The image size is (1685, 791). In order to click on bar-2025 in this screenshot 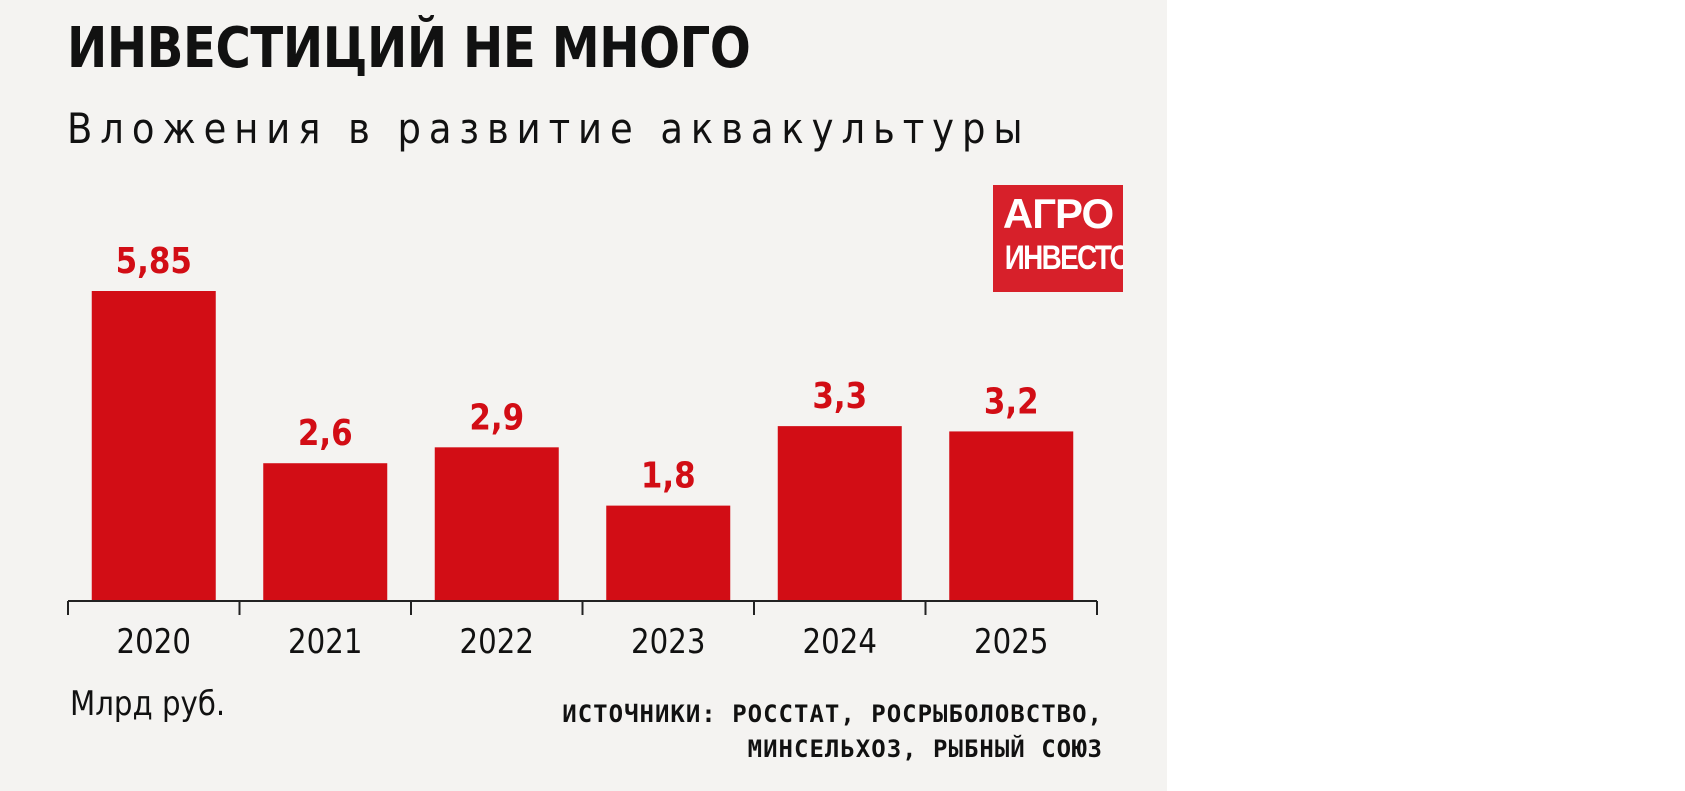, I will do `click(1011, 516)`.